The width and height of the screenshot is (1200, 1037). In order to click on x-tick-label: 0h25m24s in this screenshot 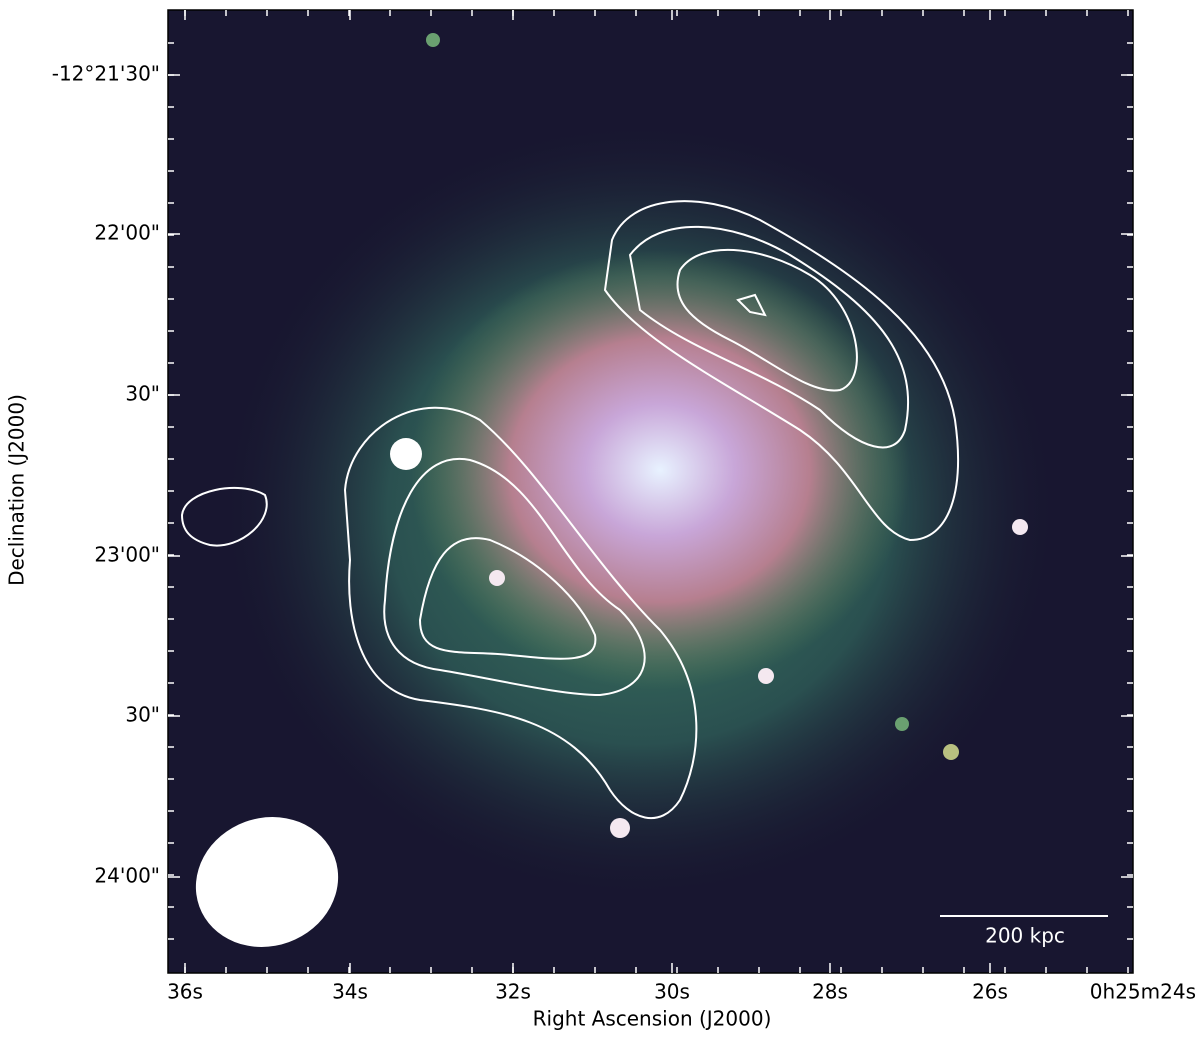, I will do `click(1143, 992)`.